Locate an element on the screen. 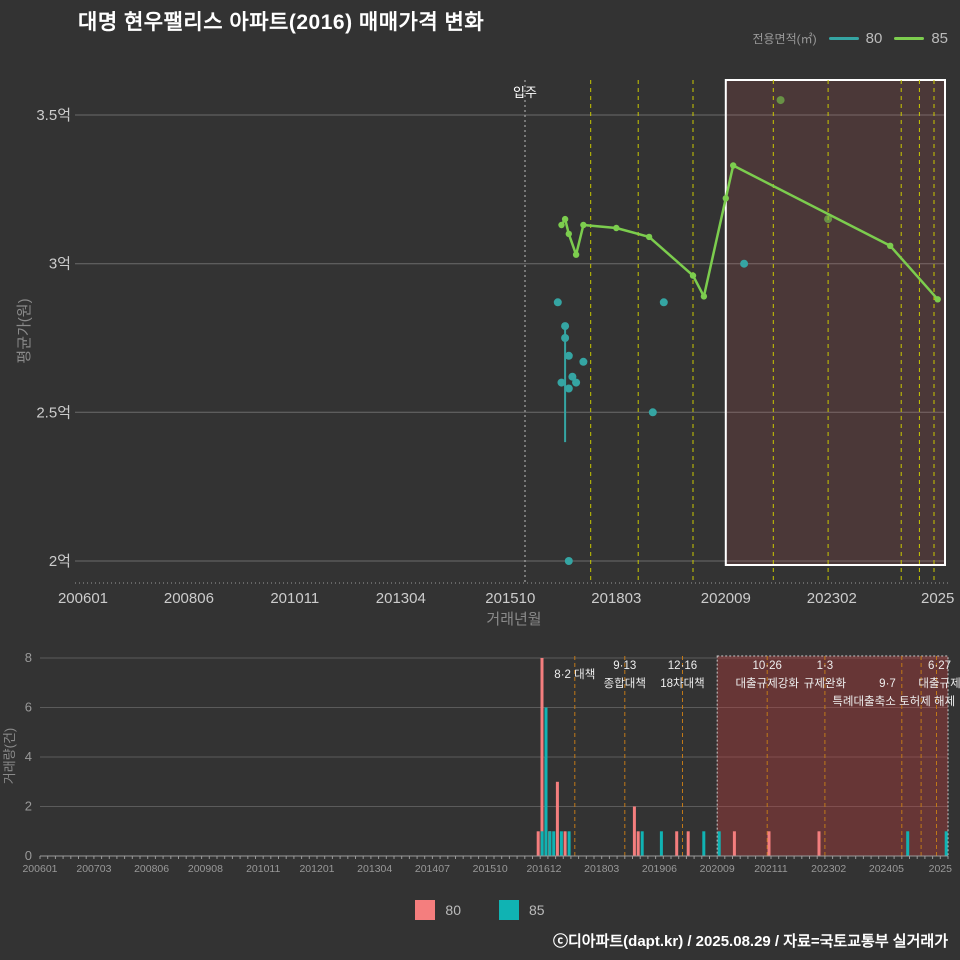 Image resolution: width=960 pixels, height=960 pixels. volume-xtick: 202302 is located at coordinates (828, 869).